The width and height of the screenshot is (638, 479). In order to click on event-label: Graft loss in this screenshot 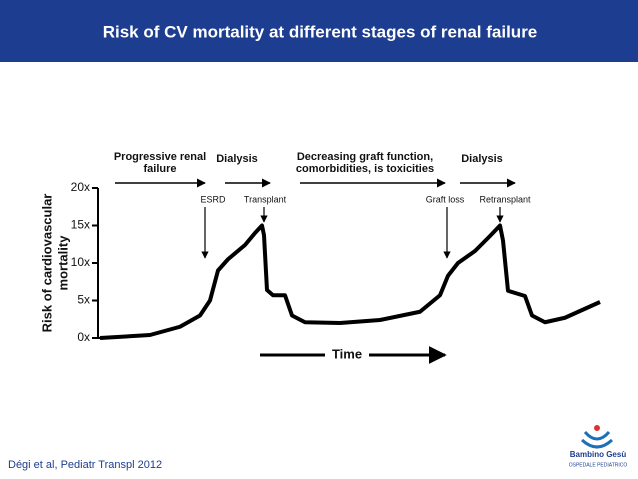, I will do `click(445, 199)`.